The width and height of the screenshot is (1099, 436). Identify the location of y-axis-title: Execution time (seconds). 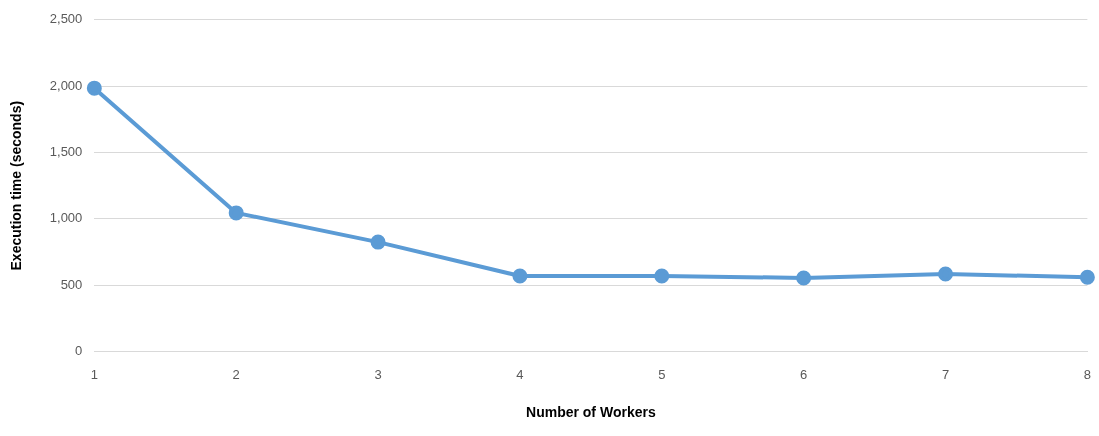
(16, 185).